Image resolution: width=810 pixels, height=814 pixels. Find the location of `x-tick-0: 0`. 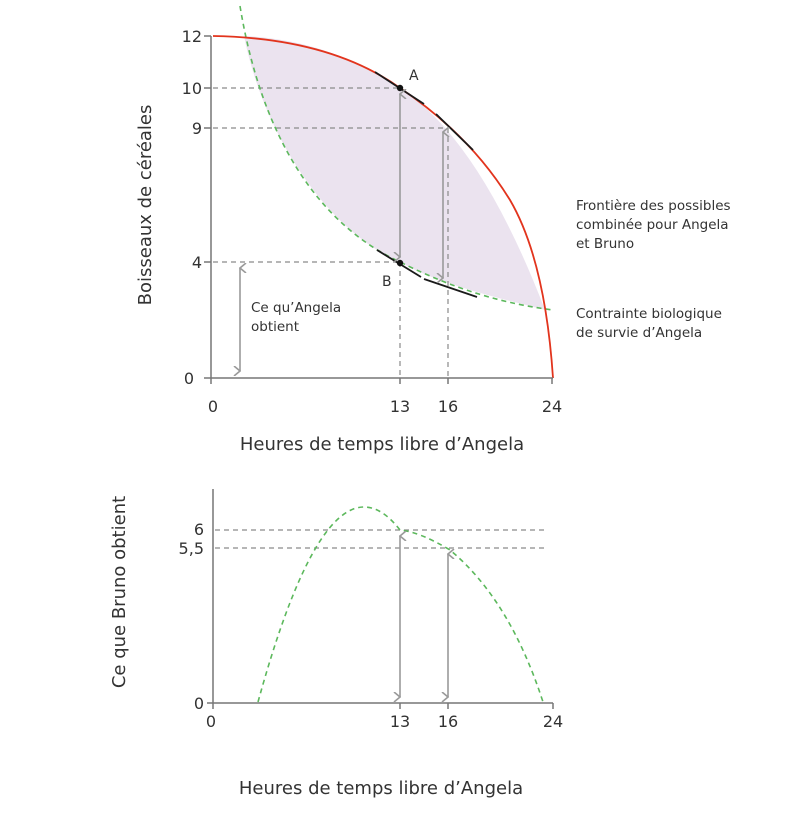

x-tick-0: 0 is located at coordinates (213, 406).